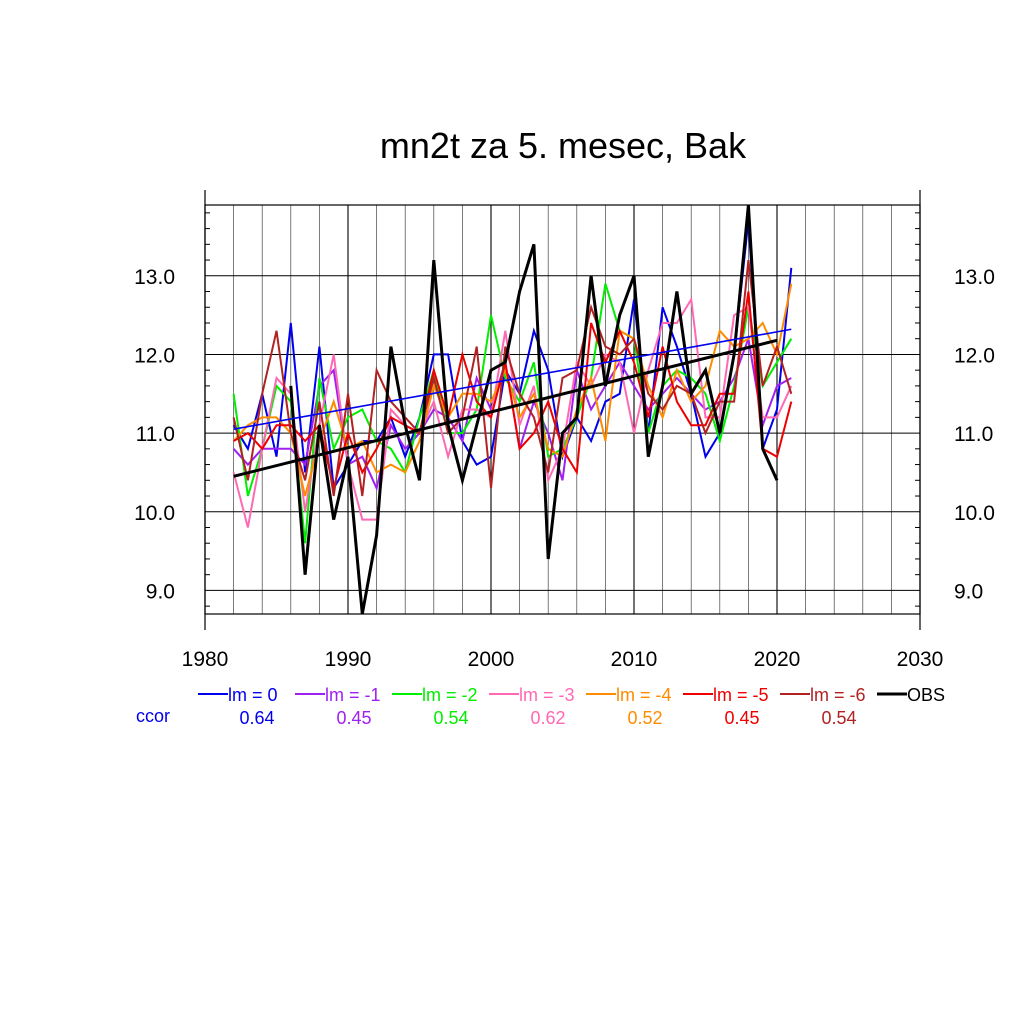 This screenshot has width=1024, height=1024. What do you see at coordinates (920, 659) in the screenshot?
I see `x-tick-label: 2030` at bounding box center [920, 659].